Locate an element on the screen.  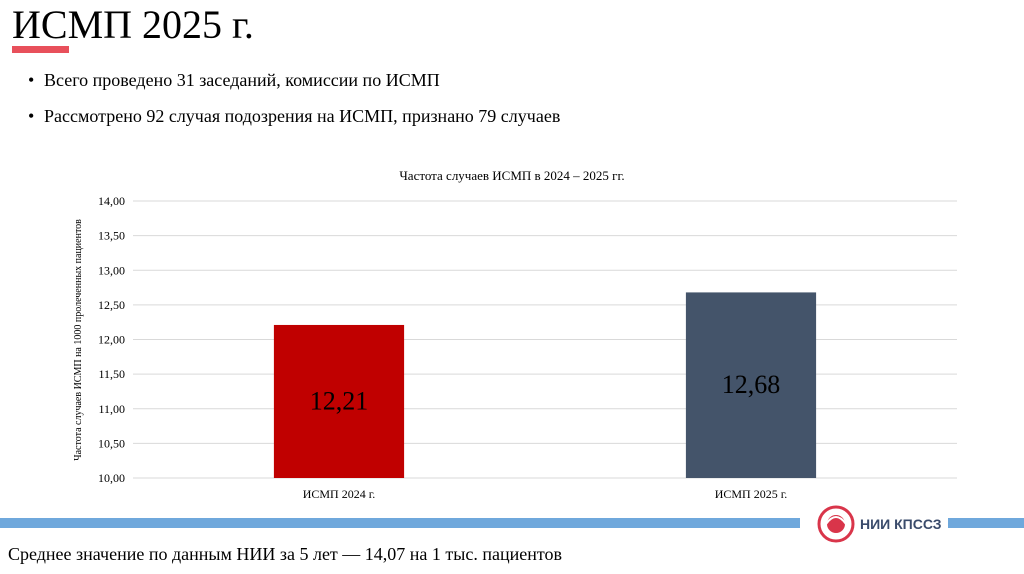
chart-title: Частота случаев ИСМП в 2024 – 2025 гг. is located at coordinates (511, 175).